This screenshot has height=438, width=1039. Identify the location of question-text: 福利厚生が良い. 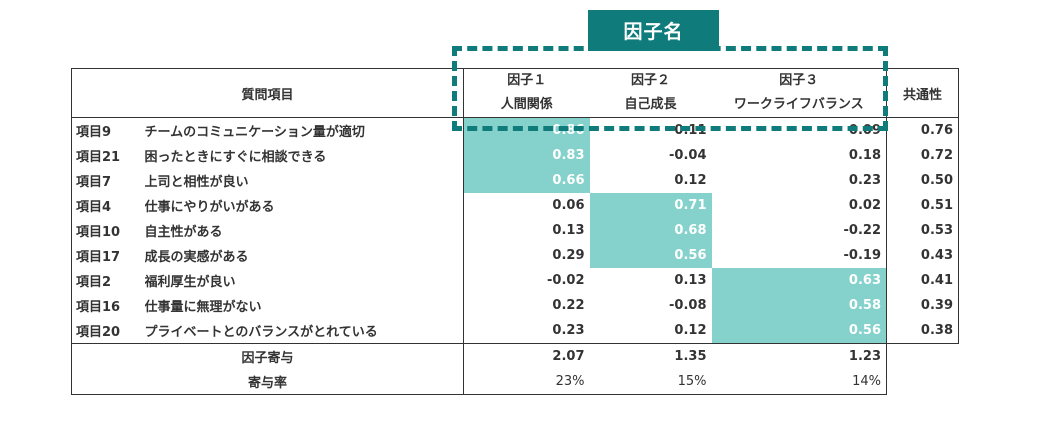
(190, 282).